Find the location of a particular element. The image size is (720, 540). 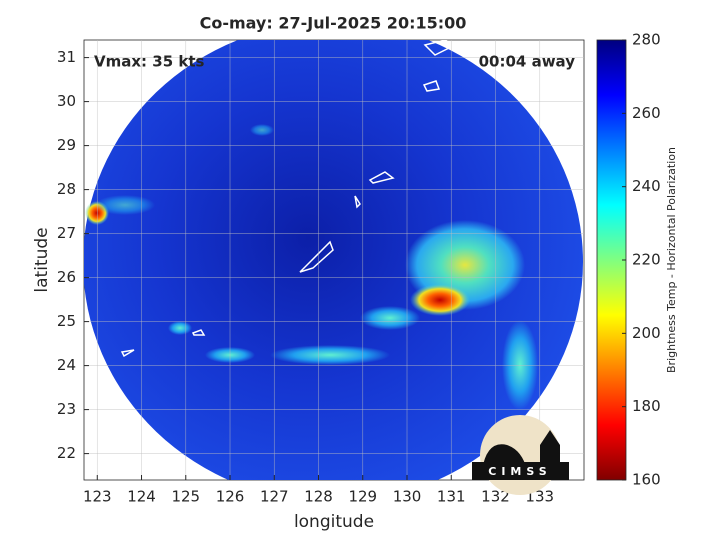

chart-title: Co-may: 27-Jul-2025 20:15:00 is located at coordinates (333, 23).